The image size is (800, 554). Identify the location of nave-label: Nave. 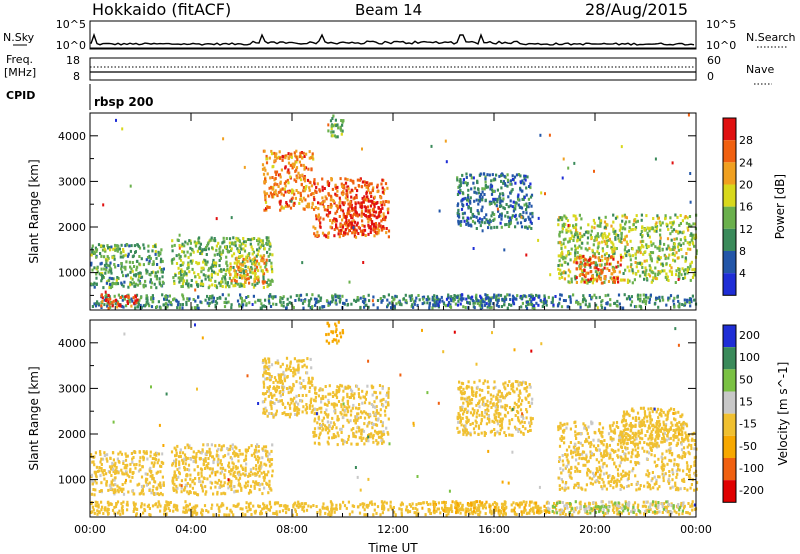
(760, 69).